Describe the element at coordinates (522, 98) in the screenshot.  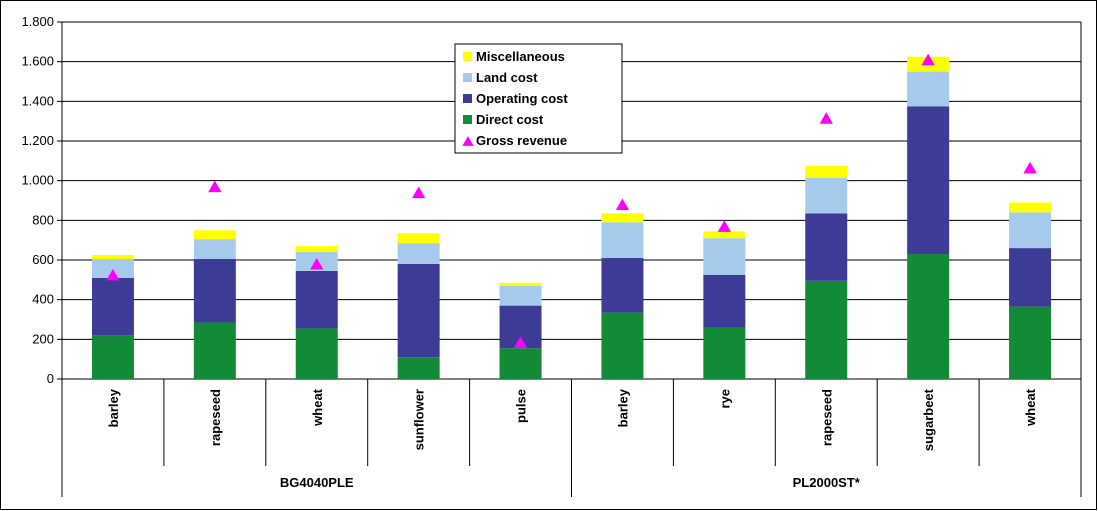
I see `legend-label: Operating cost` at that location.